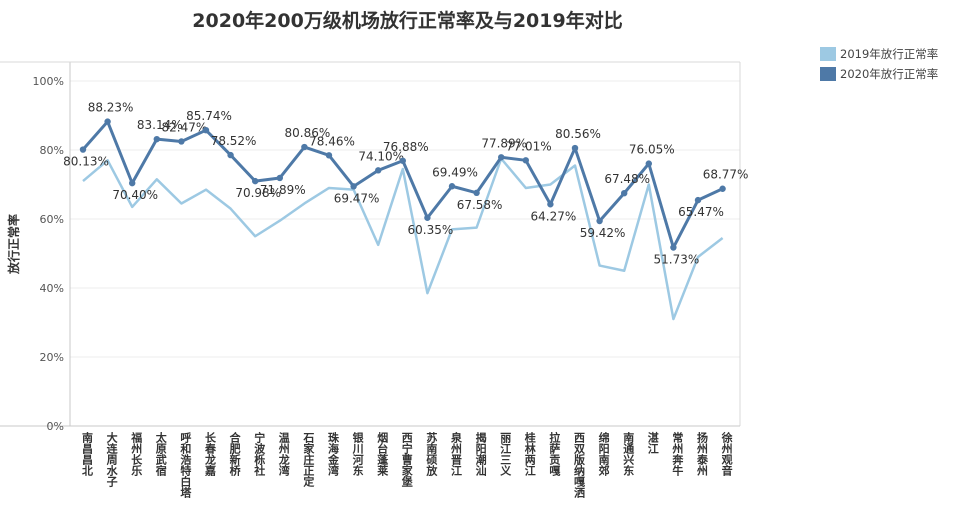  Describe the element at coordinates (652, 443) in the screenshot. I see `x-tick-label: 湛江` at that location.